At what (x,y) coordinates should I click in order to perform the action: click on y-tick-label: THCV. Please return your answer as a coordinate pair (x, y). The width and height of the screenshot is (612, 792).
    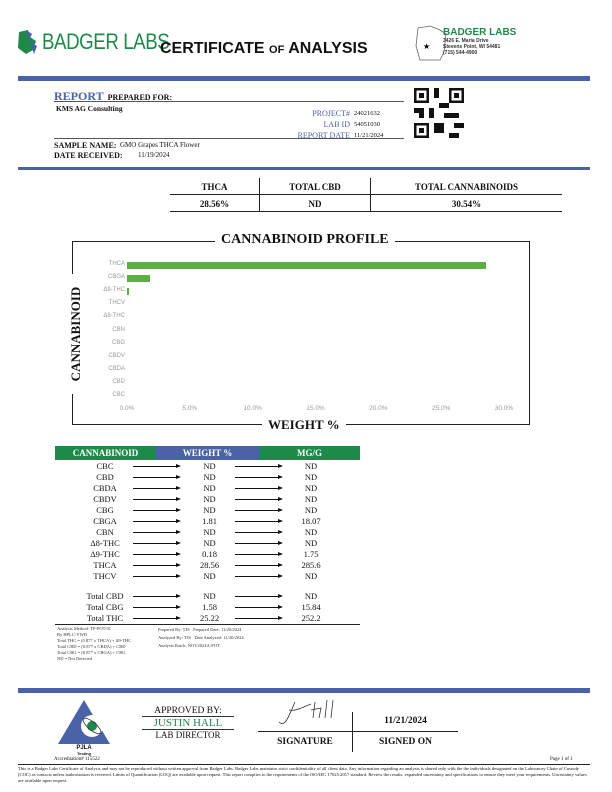
    Looking at the image, I should click on (116, 303).